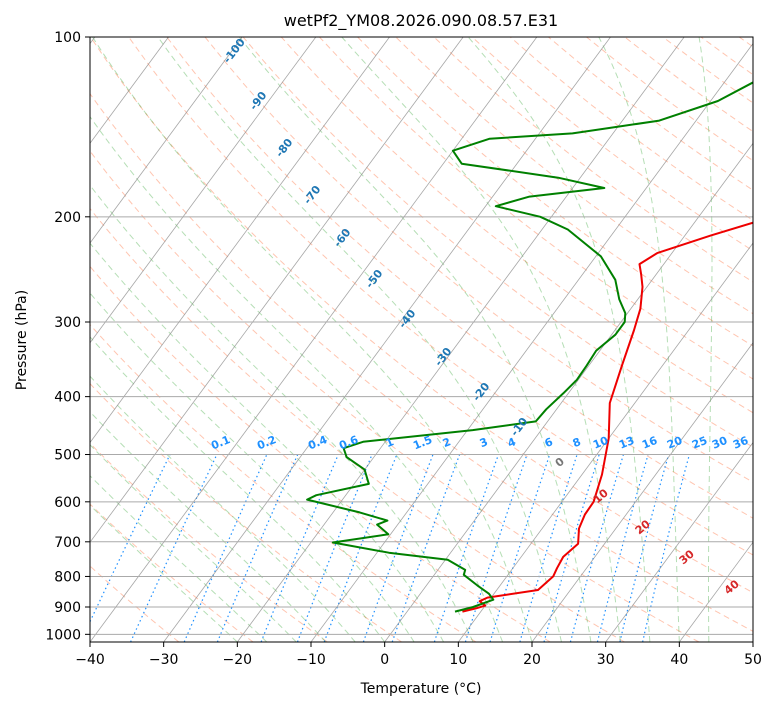 The width and height of the screenshot is (775, 708). What do you see at coordinates (626, 443) in the screenshot?
I see `mixing-ratio-label: 13` at bounding box center [626, 443].